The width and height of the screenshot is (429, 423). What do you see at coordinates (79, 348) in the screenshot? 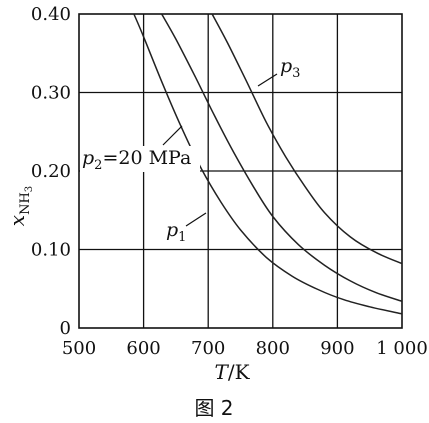
I see `x-tick-label-500: 500` at bounding box center [79, 348].